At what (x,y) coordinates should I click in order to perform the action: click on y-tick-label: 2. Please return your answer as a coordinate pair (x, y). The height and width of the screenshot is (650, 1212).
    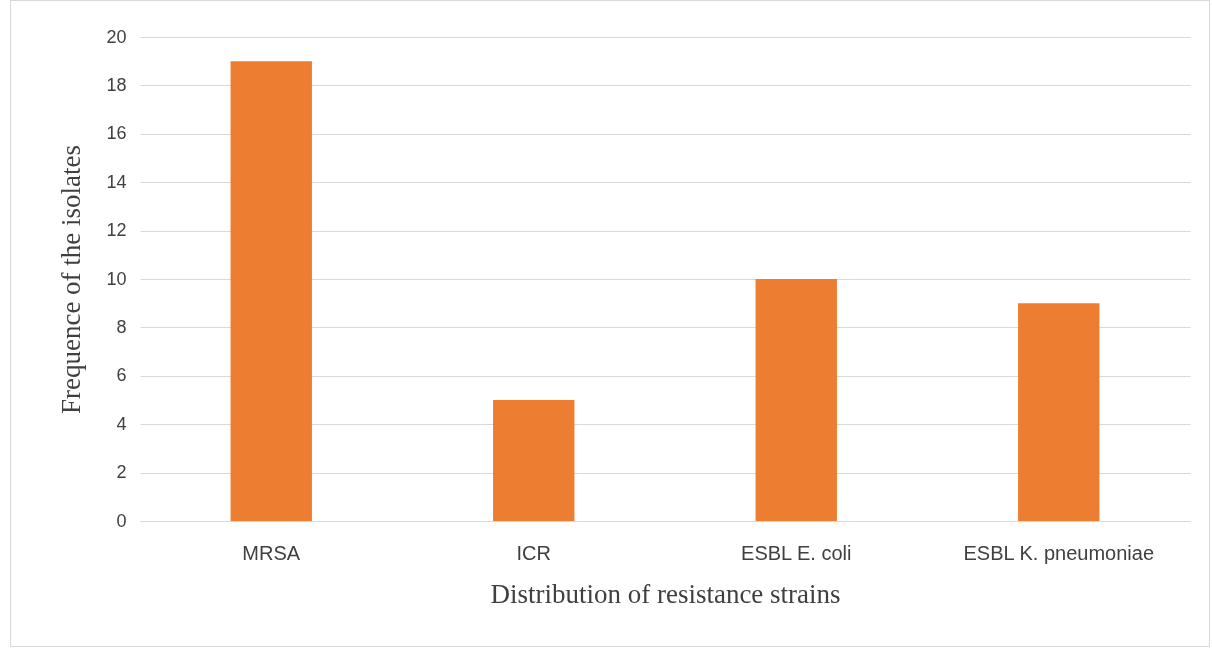
    Looking at the image, I should click on (121, 472).